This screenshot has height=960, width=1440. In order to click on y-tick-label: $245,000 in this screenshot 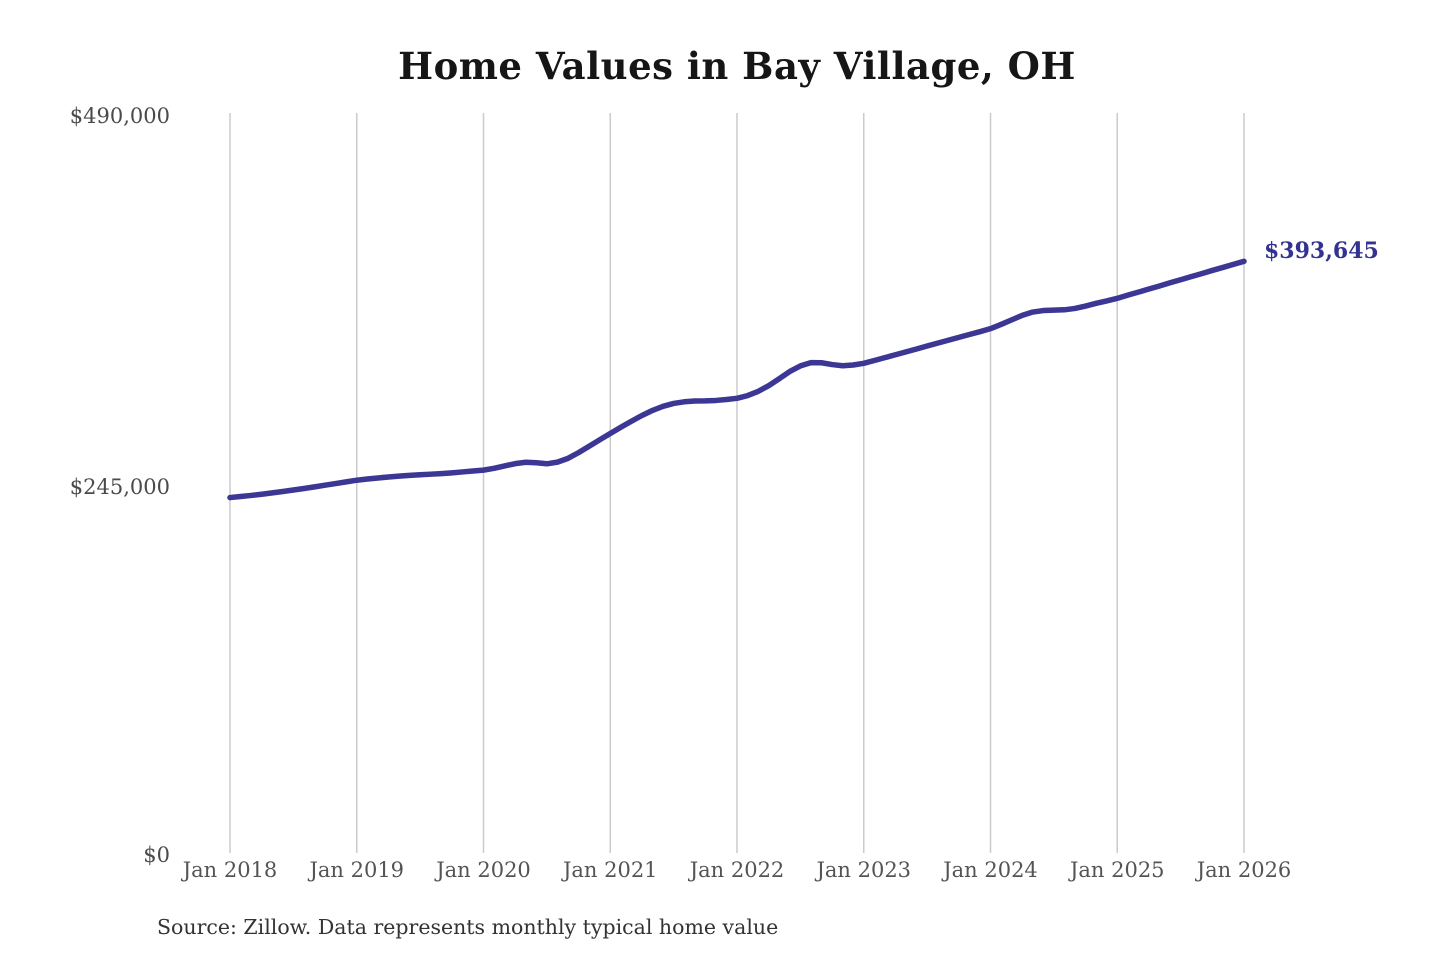, I will do `click(119, 487)`.